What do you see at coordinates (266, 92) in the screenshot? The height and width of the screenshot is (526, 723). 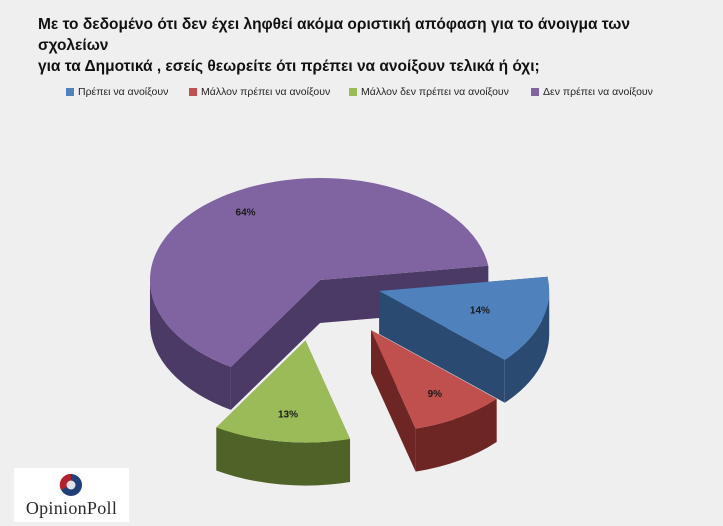 I see `legend-label-1: Μάλλον πρέπει να ανοίξουν` at bounding box center [266, 92].